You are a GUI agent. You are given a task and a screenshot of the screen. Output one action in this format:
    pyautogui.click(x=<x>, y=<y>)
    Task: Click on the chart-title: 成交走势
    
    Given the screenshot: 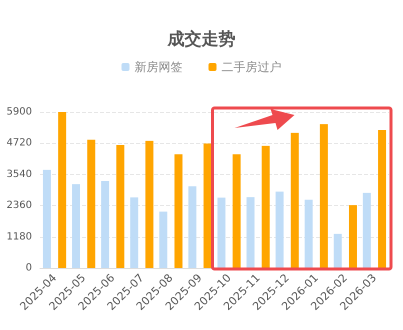 What is the action you would take?
    pyautogui.click(x=201, y=40)
    